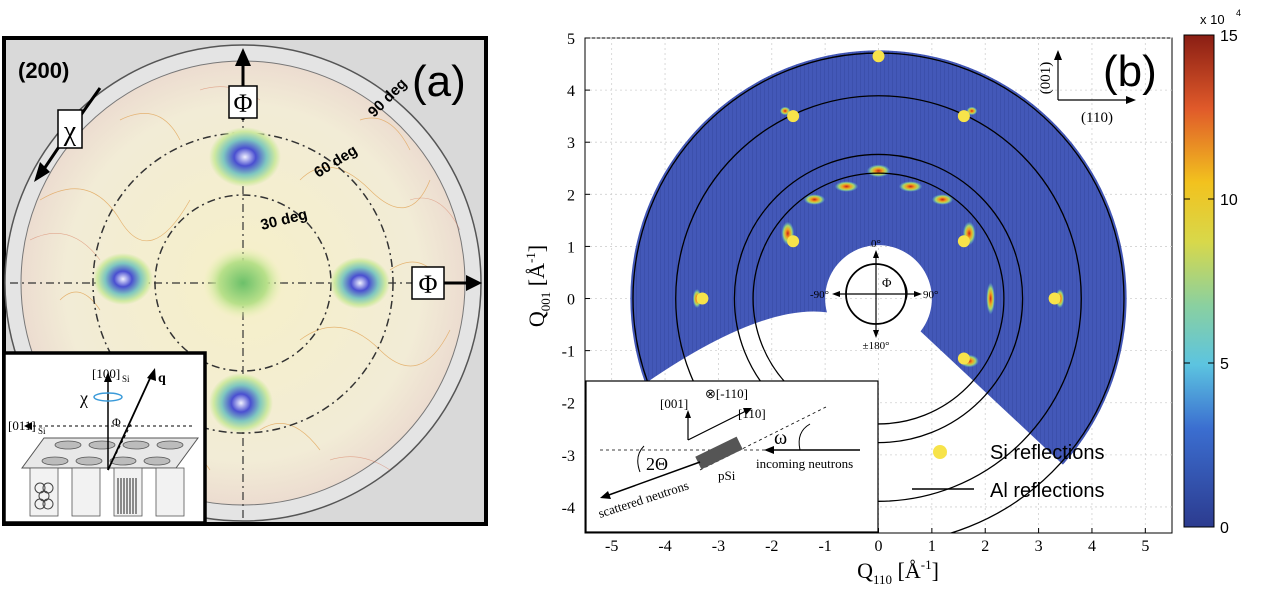 This screenshot has height=596, width=1262. I want to click on orientation-110: (110), so click(1097, 118).